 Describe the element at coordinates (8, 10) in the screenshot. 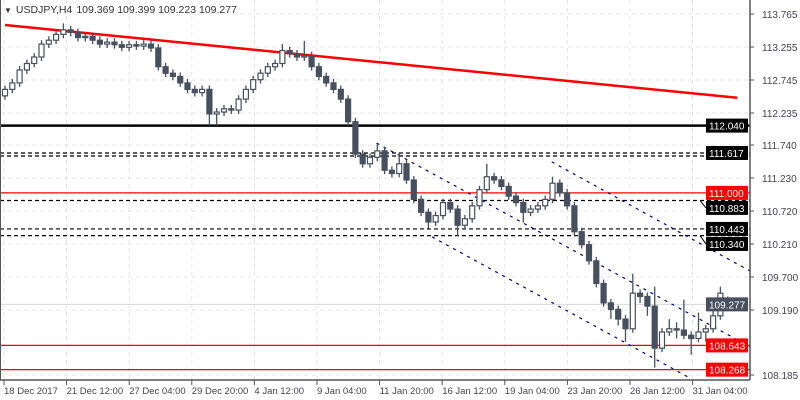

I see `triangle-down-icon: ▼` at that location.